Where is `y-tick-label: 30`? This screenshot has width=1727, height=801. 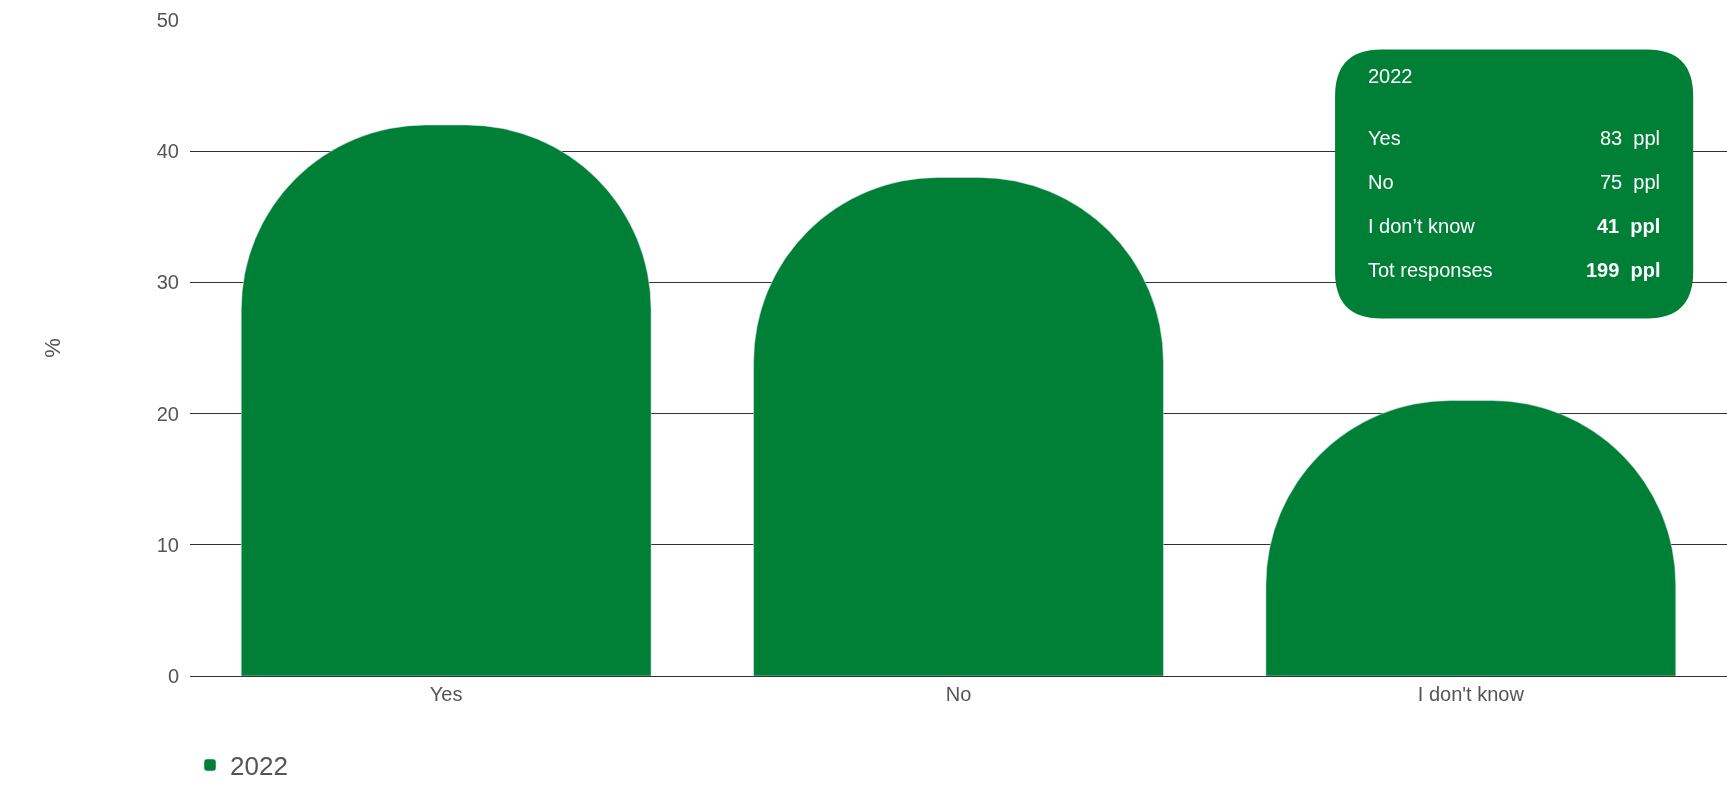
y-tick-label: 30 is located at coordinates (167, 282).